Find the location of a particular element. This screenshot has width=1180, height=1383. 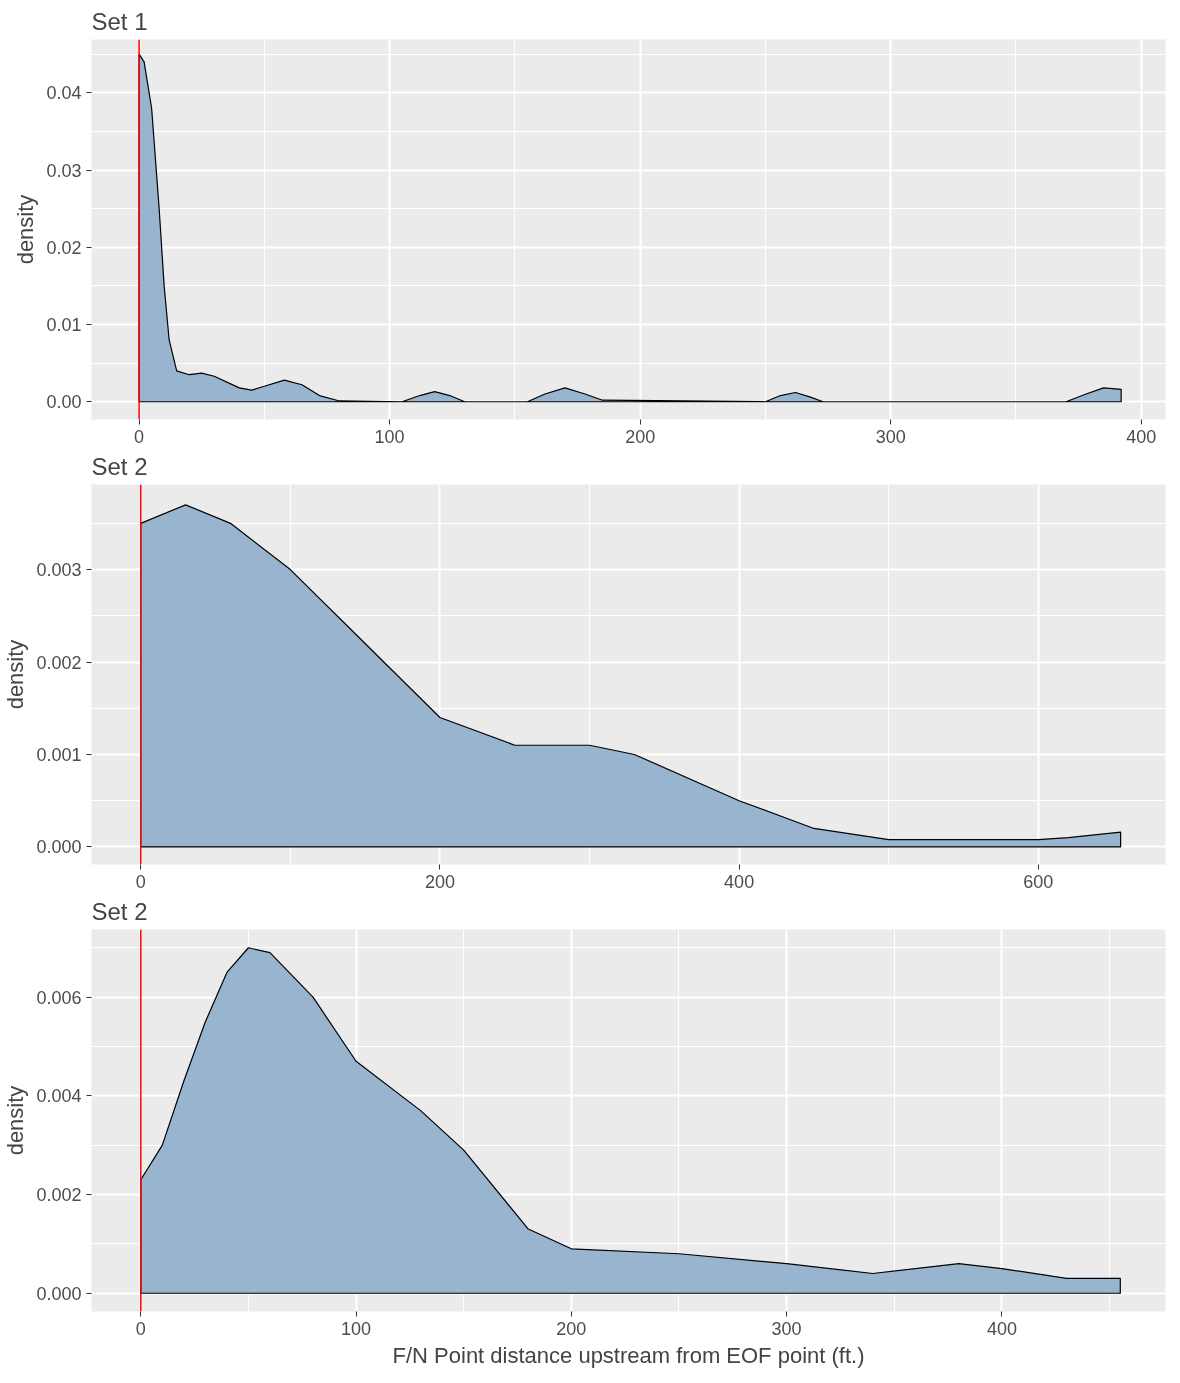

y-tick-label: 0.03 is located at coordinates (64, 170).